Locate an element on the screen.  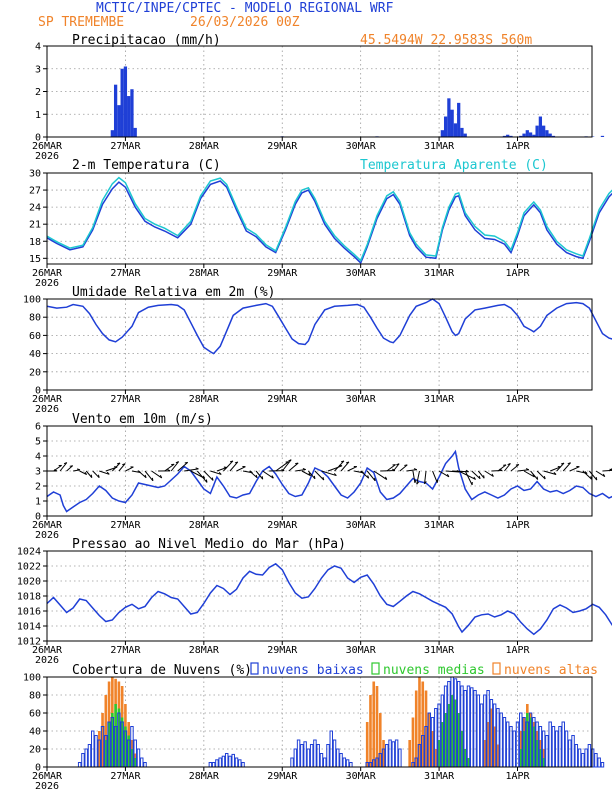
temp-xtick-label: 30MAR is located at coordinates (361, 273).